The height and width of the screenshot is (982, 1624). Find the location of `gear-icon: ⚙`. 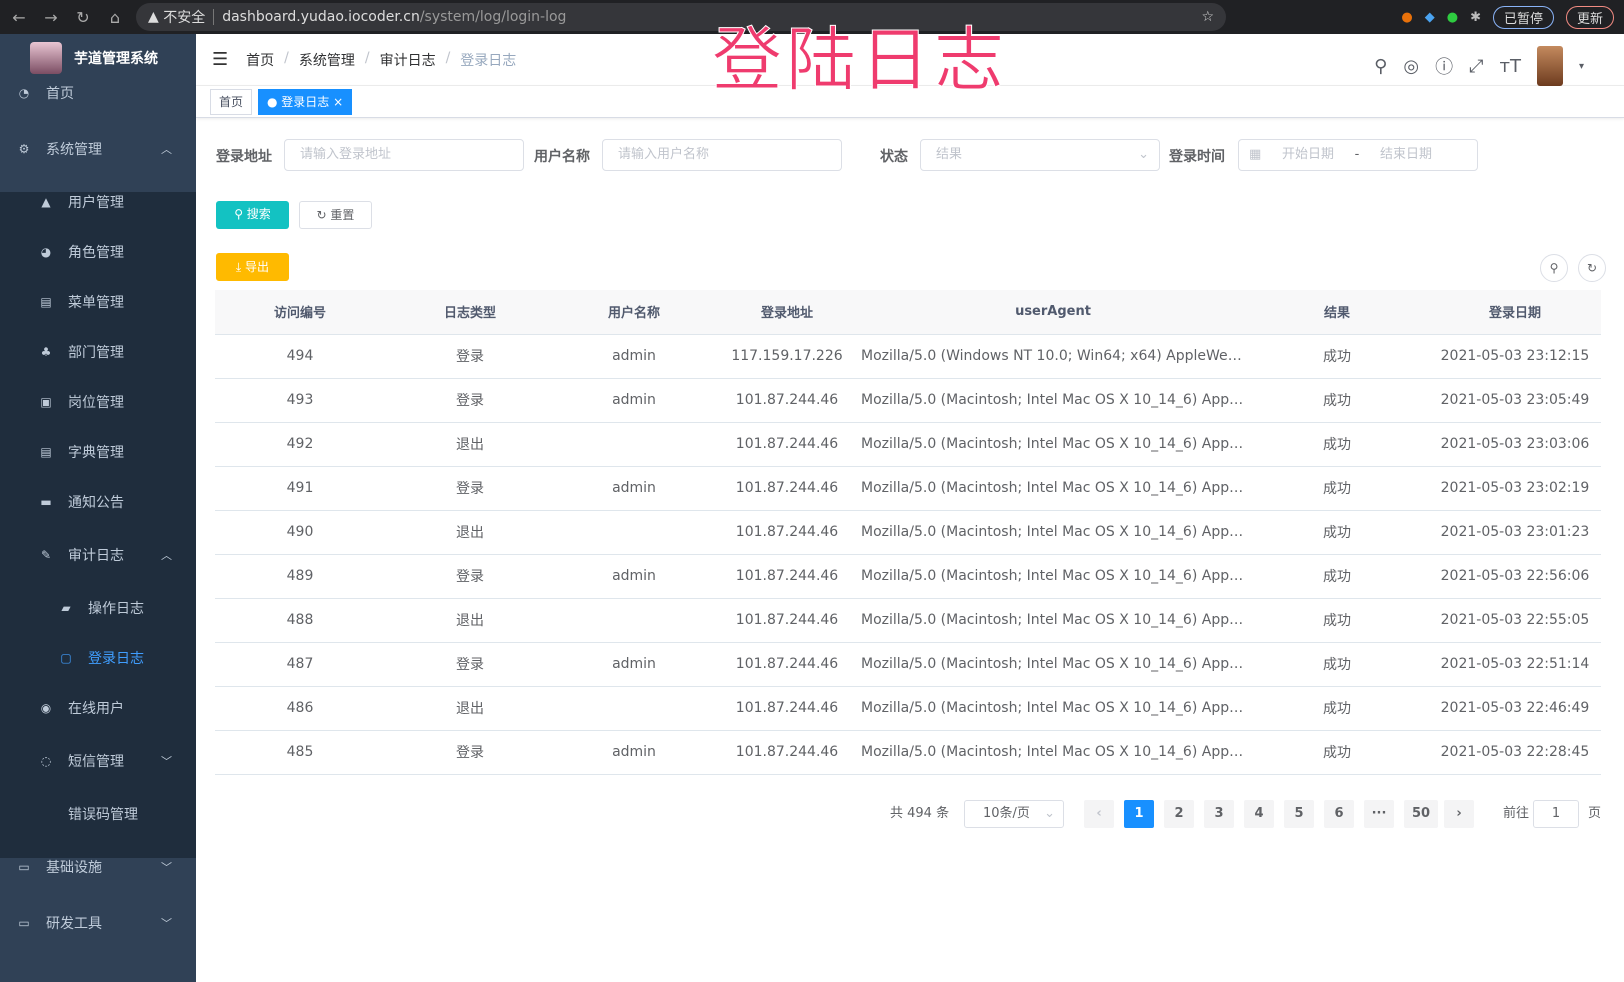

gear-icon: ⚙ is located at coordinates (24, 149).